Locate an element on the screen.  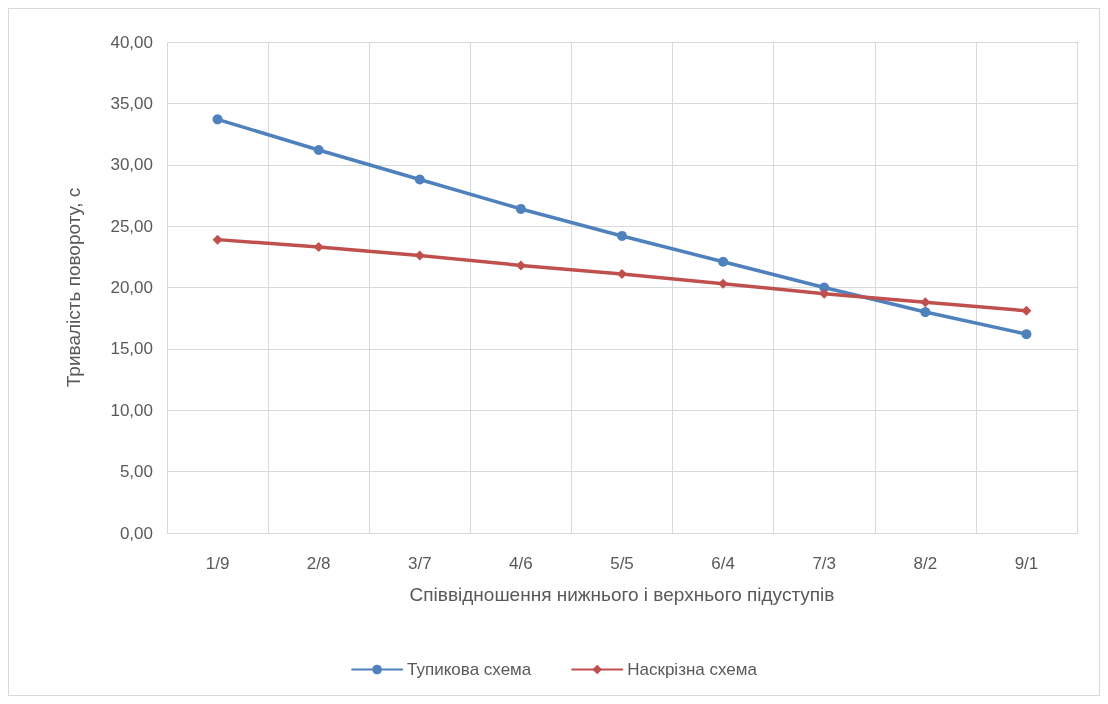
y-tick-label: 25,00 is located at coordinates (131, 226).